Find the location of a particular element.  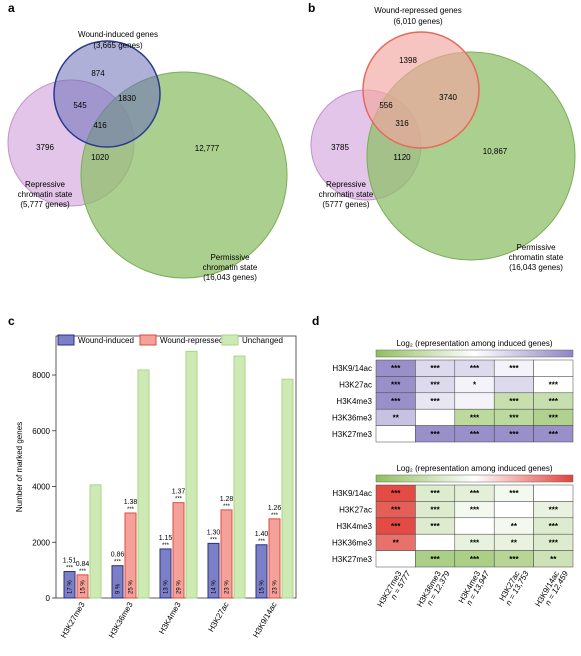

legend-swatch is located at coordinates (66, 340).